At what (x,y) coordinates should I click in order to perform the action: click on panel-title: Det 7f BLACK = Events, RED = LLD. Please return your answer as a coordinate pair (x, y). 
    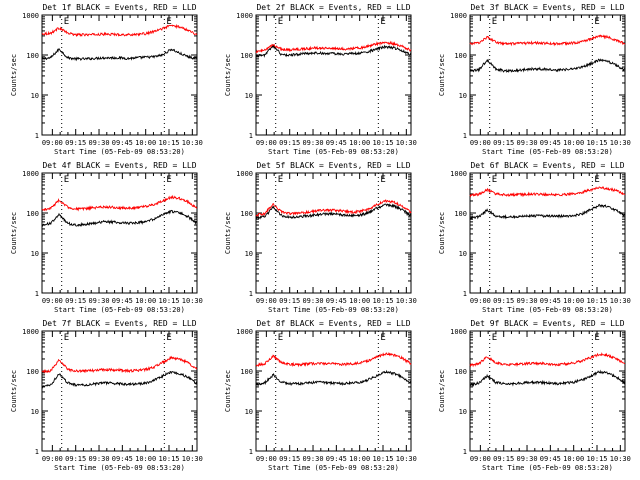
    Looking at the image, I should click on (119, 323).